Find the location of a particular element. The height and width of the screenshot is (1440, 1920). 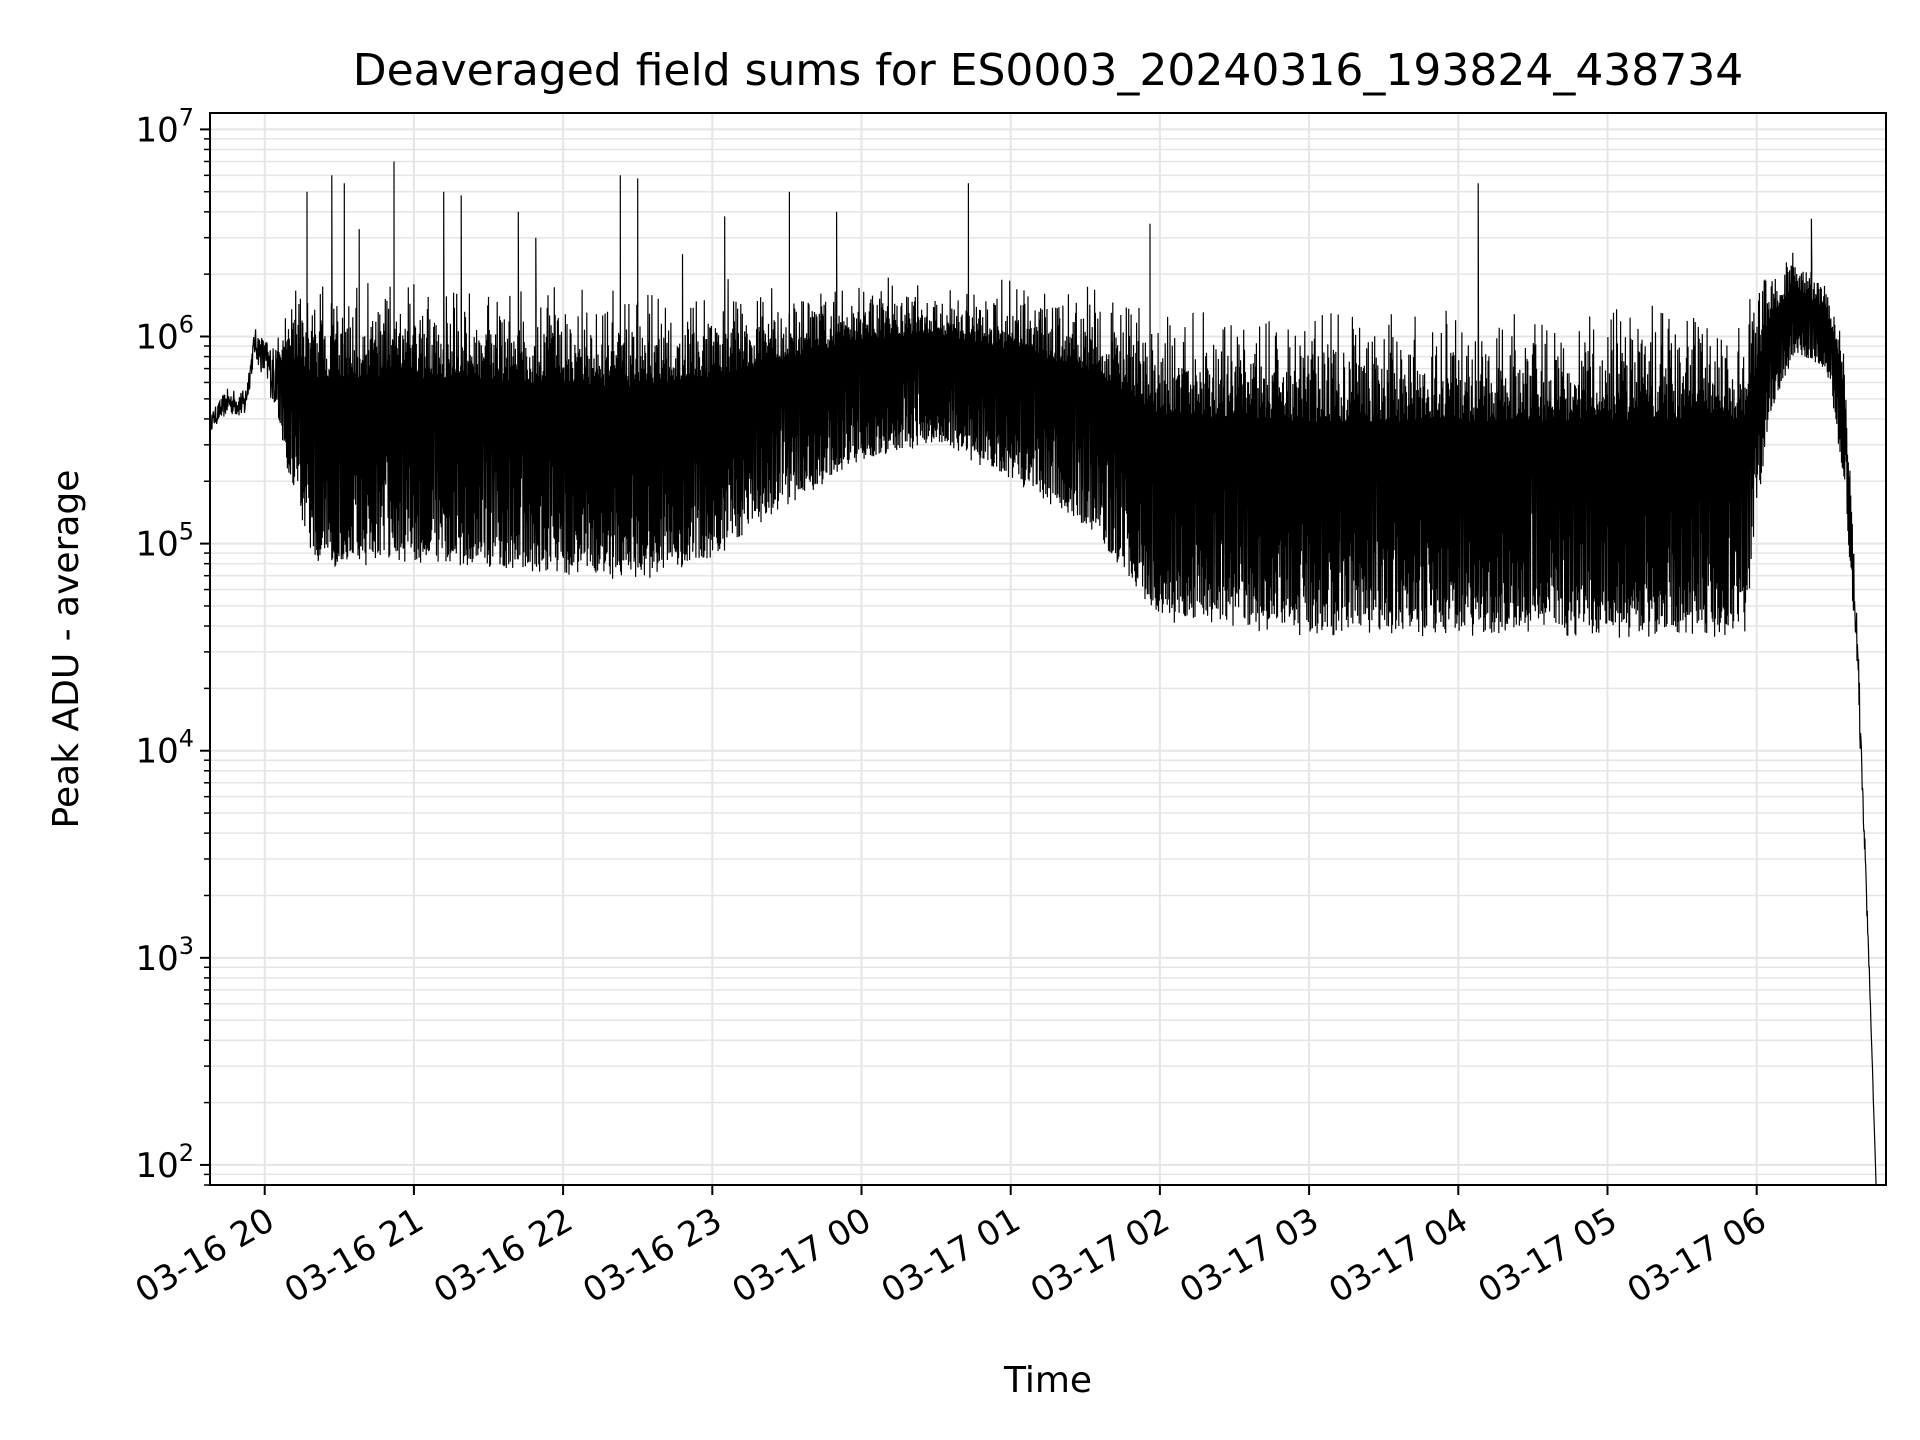

y-tick-label: 10⁵ is located at coordinates (164, 541).